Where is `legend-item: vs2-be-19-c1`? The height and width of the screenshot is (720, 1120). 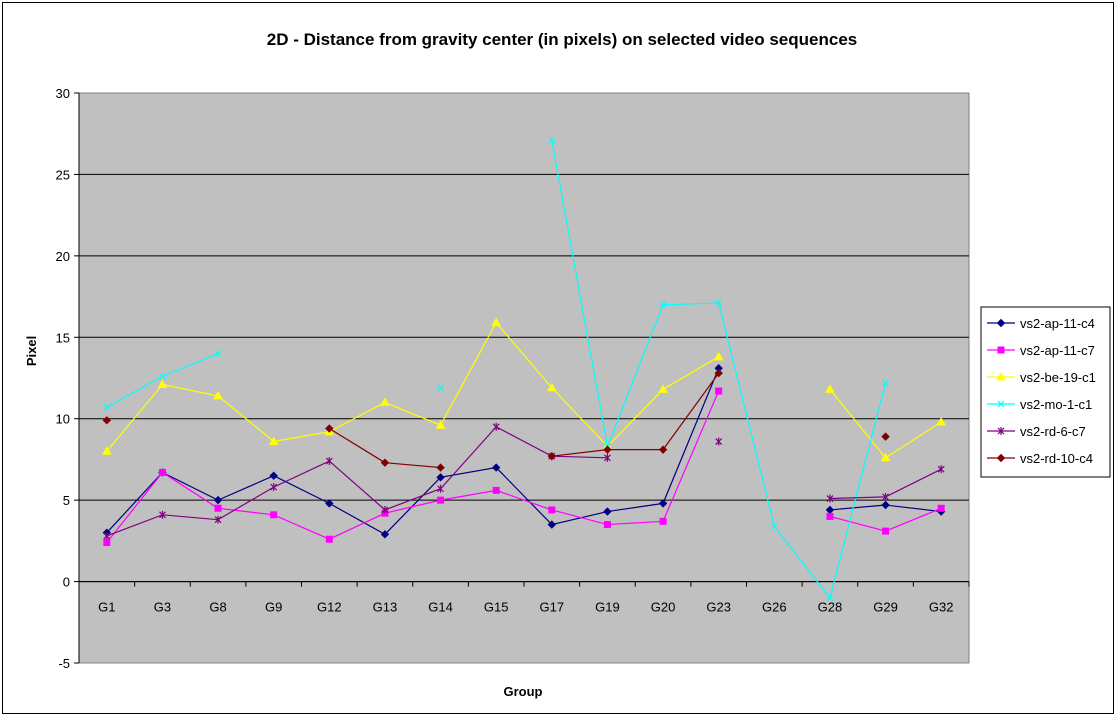 legend-item: vs2-be-19-c1 is located at coordinates (1041, 377).